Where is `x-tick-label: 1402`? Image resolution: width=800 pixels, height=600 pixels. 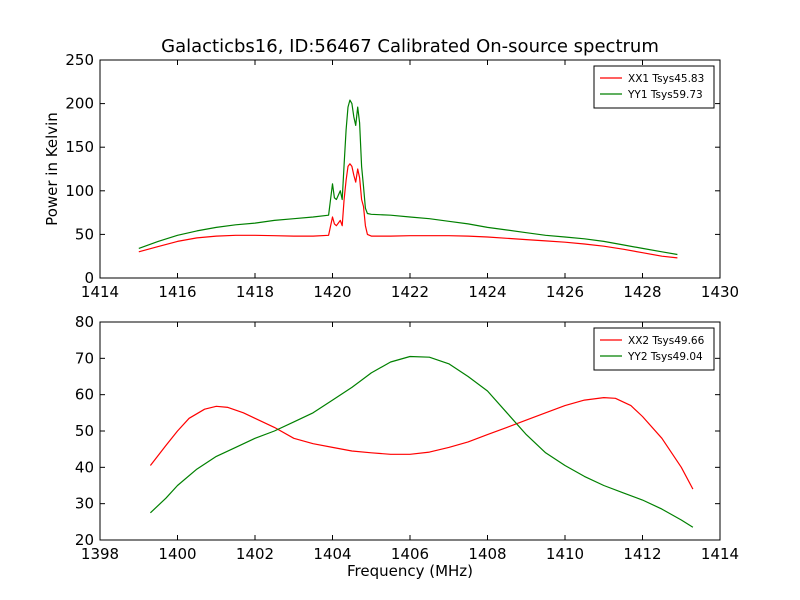 x-tick-label: 1402 is located at coordinates (255, 554).